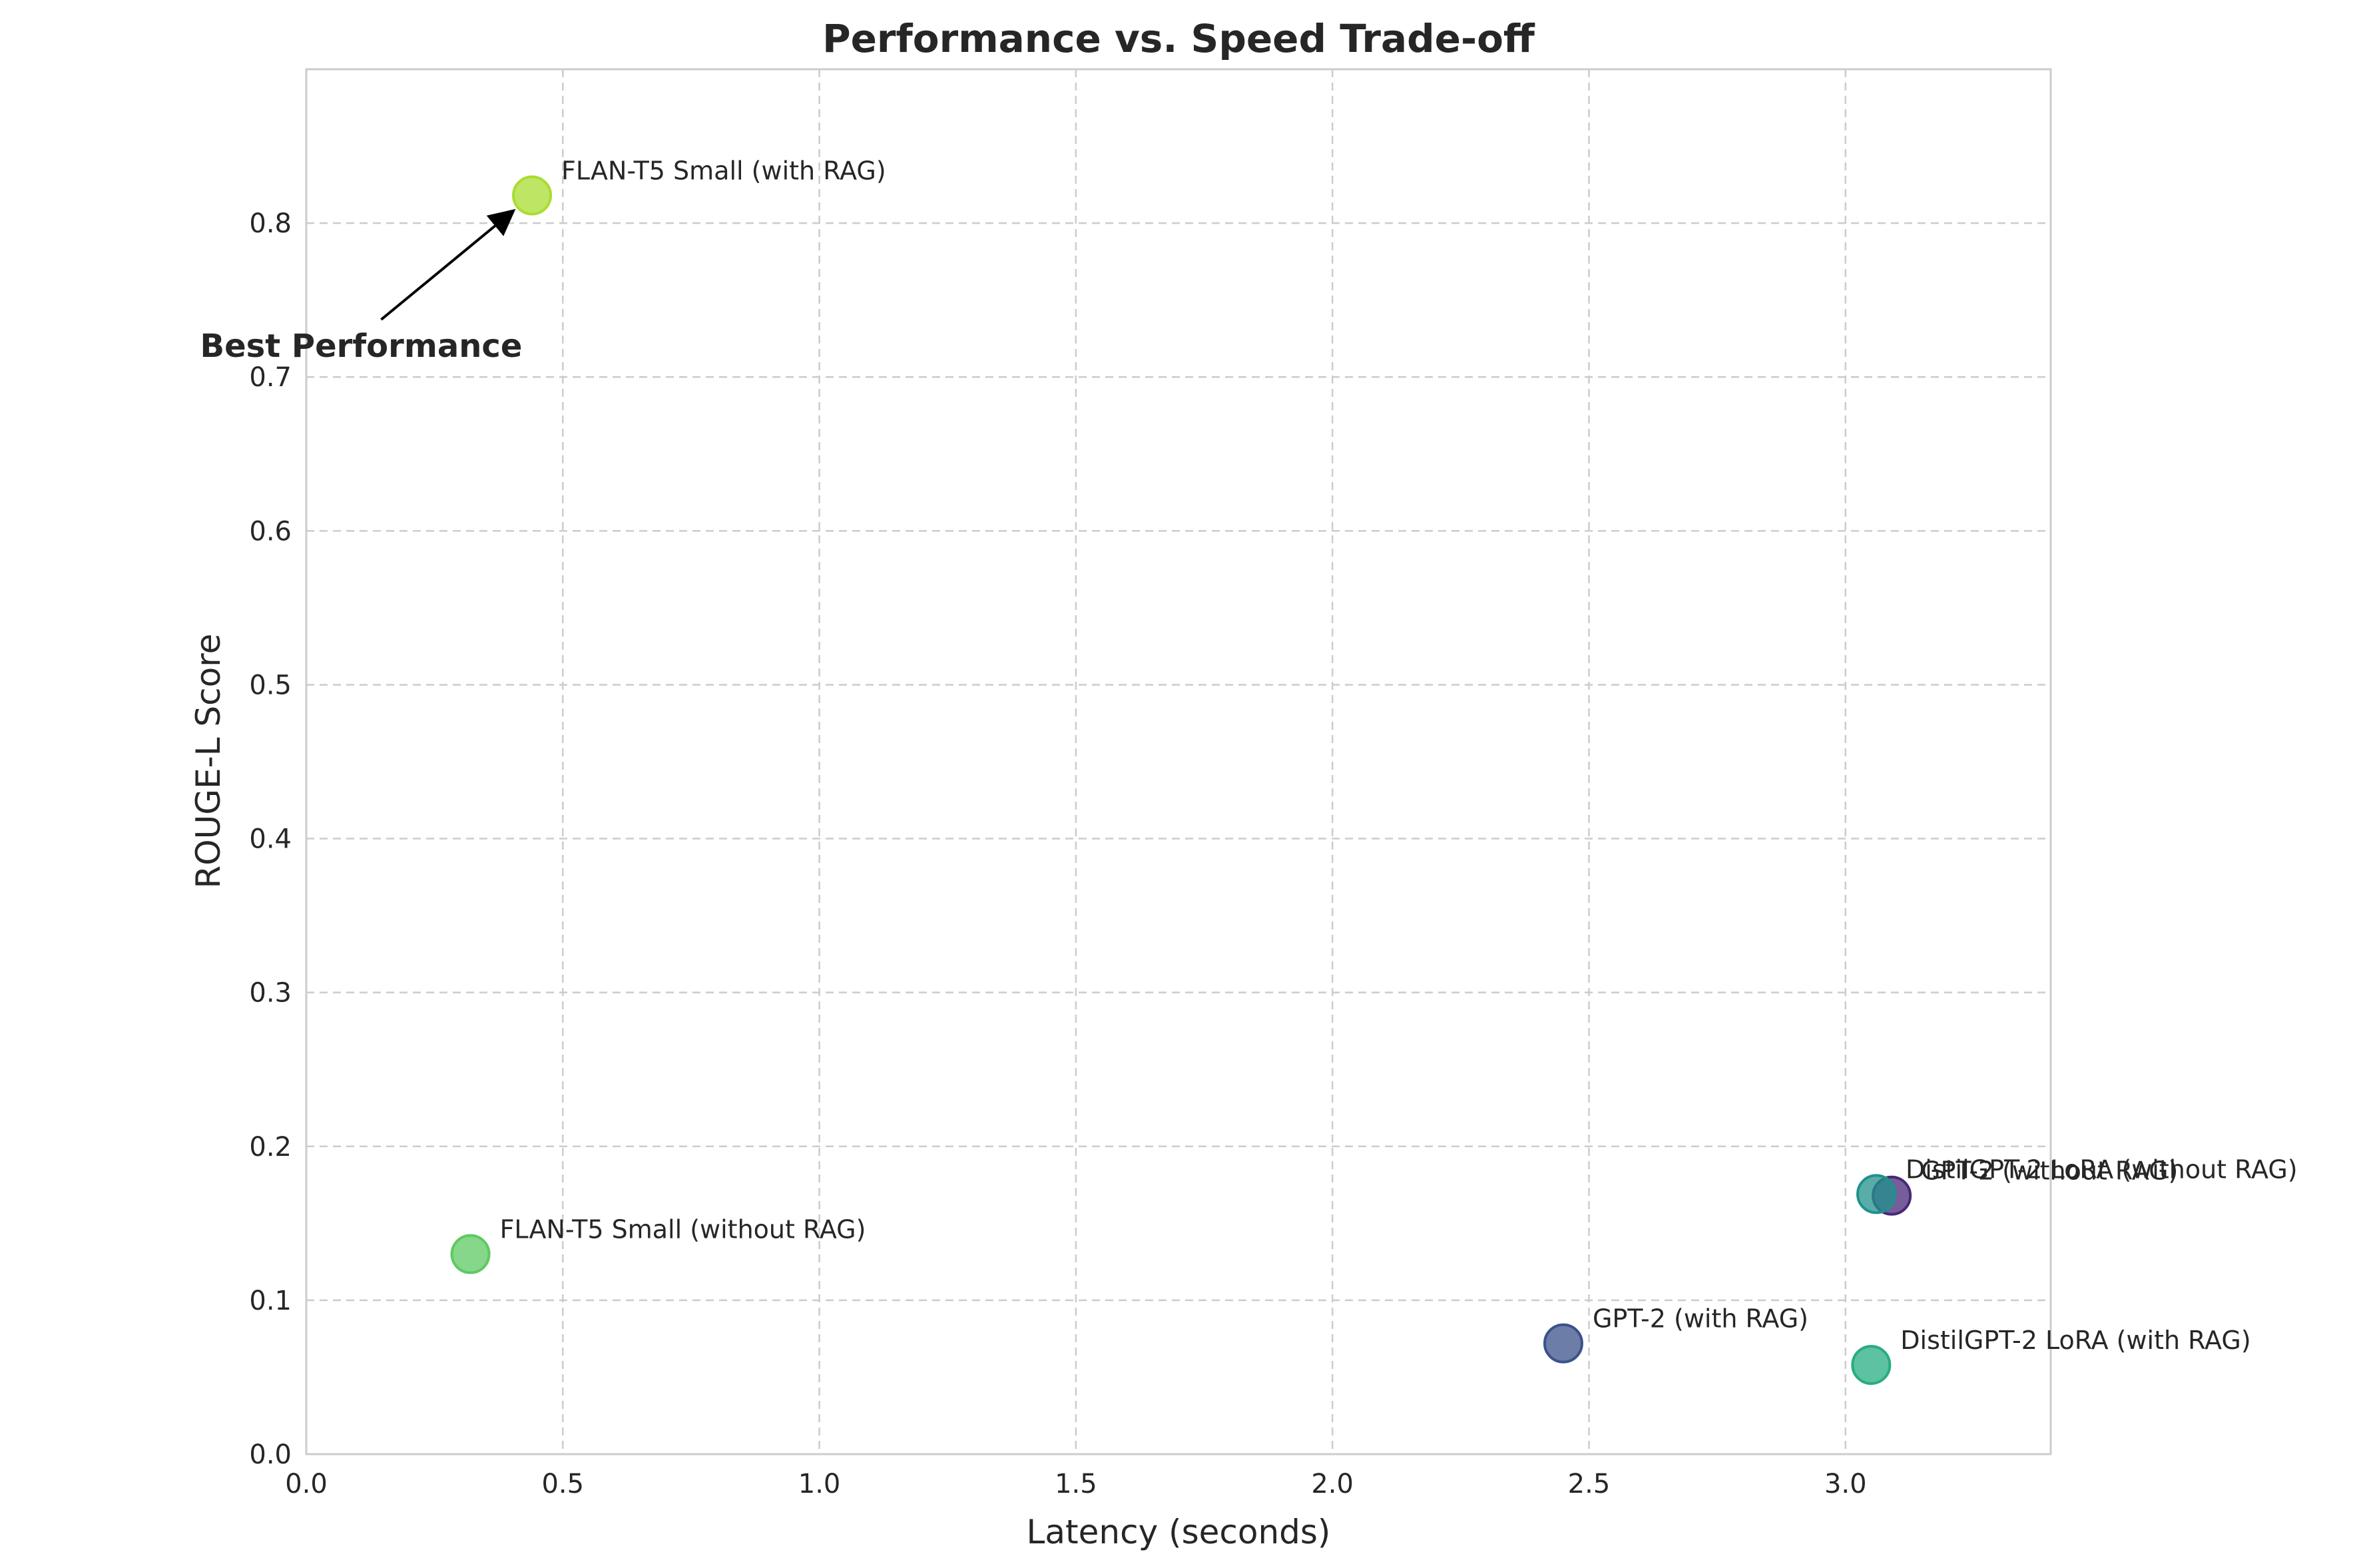 The image size is (2357, 1568). What do you see at coordinates (2075, 1340) in the screenshot?
I see `point-label: DistilGPT-2 LoRA (with RAG)` at bounding box center [2075, 1340].